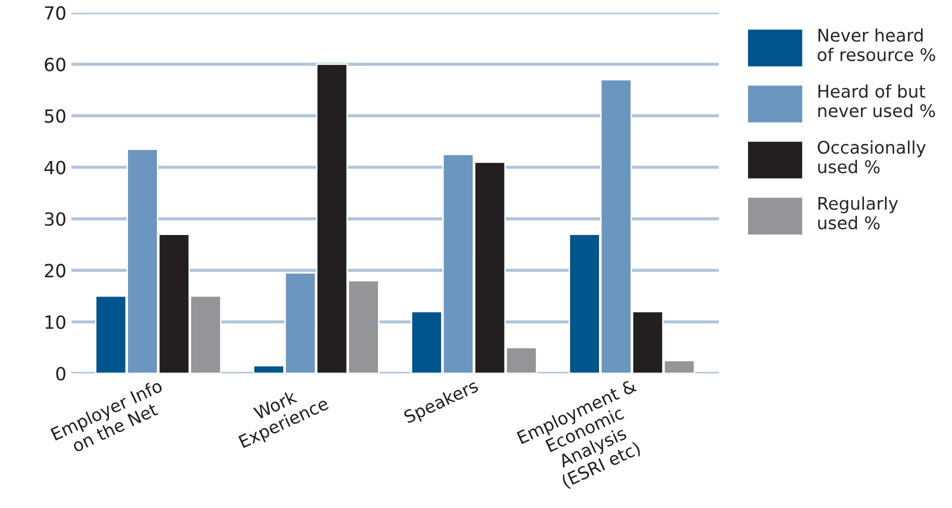 Image resolution: width=952 pixels, height=508 pixels. I want to click on y-tick-label: 20, so click(55, 271).